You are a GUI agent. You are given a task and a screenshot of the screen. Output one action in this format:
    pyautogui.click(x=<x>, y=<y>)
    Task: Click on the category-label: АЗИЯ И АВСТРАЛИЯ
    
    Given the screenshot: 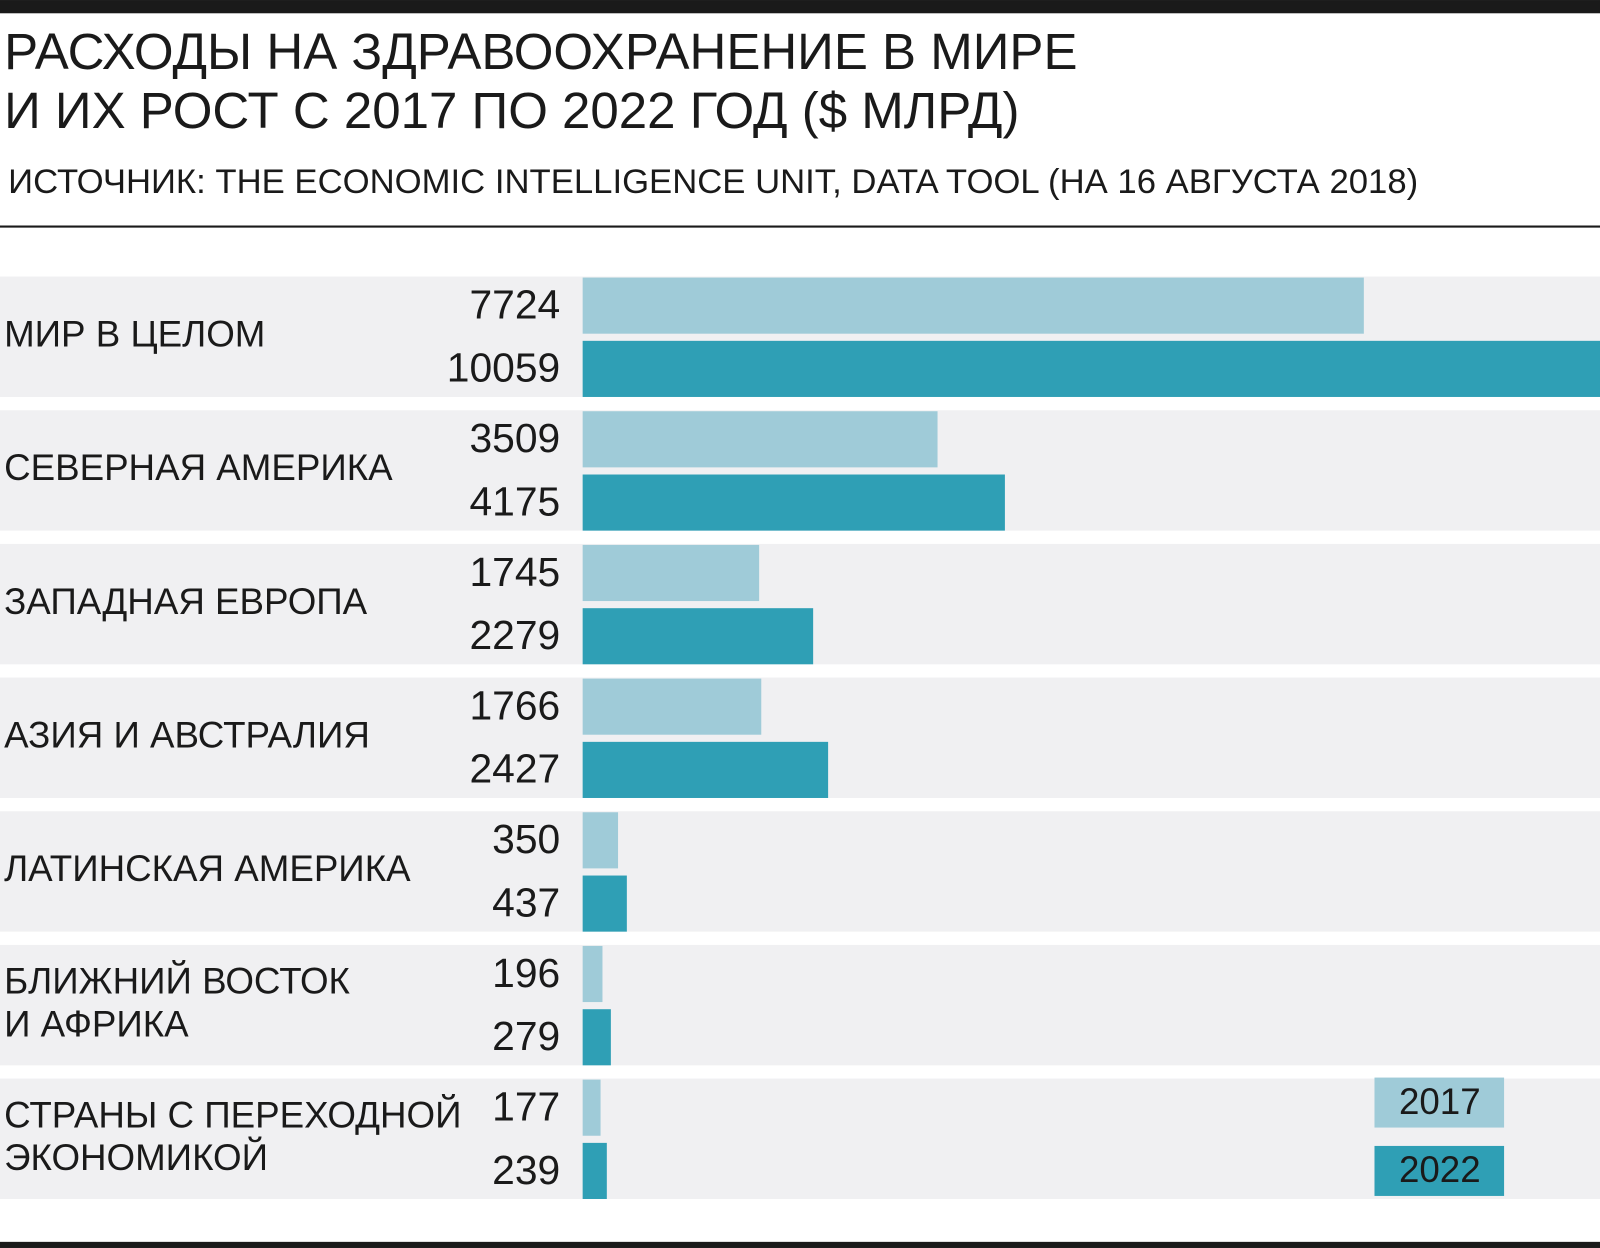 What is the action you would take?
    pyautogui.click(x=187, y=734)
    